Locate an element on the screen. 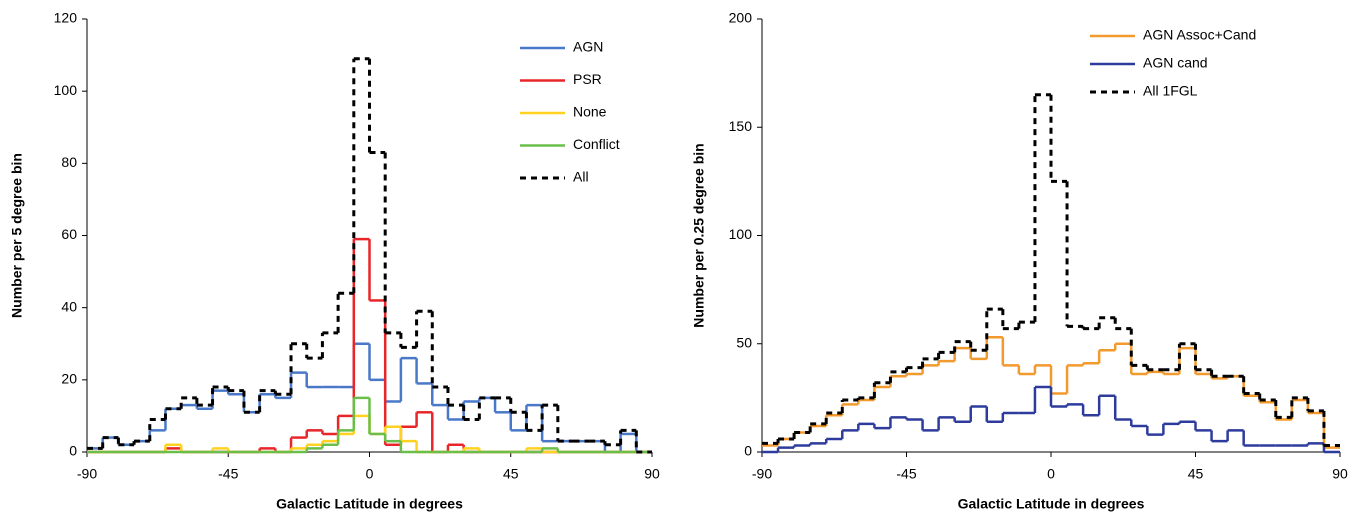 This screenshot has width=1366, height=518. y-tick-label: 150 is located at coordinates (741, 126).